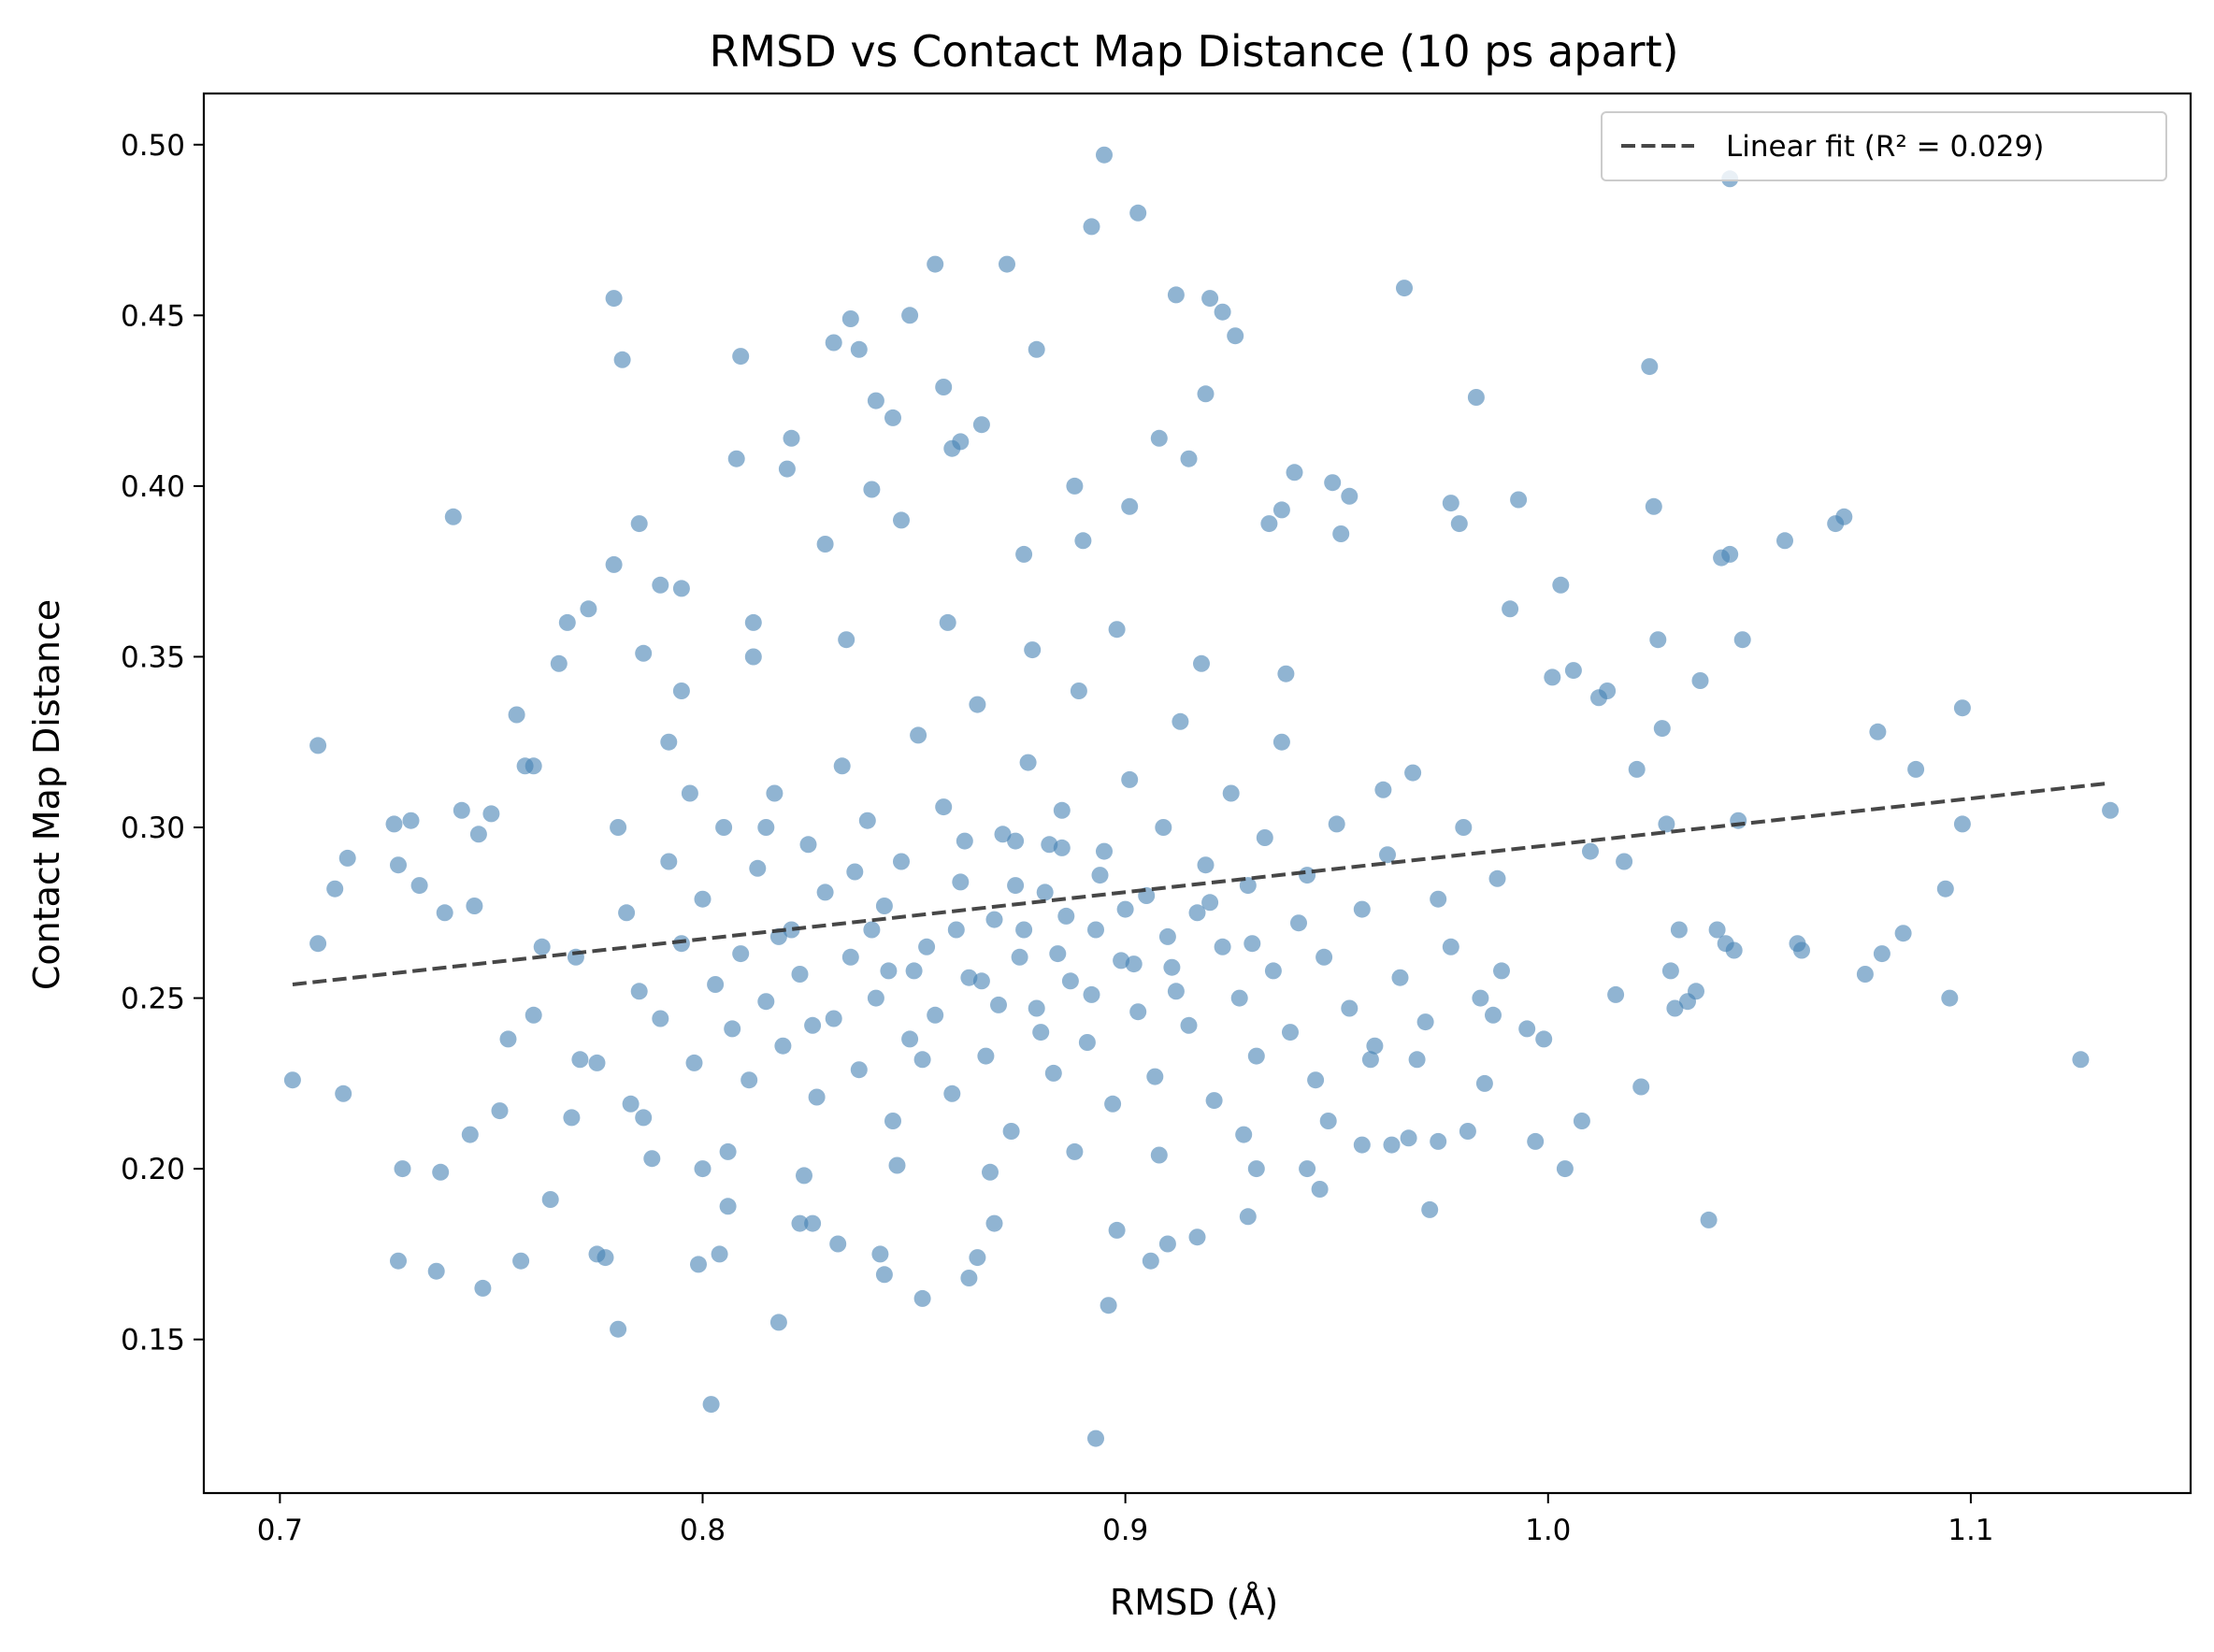  What do you see at coordinates (153, 146) in the screenshot?
I see `y-tick-label: 0.50` at bounding box center [153, 146].